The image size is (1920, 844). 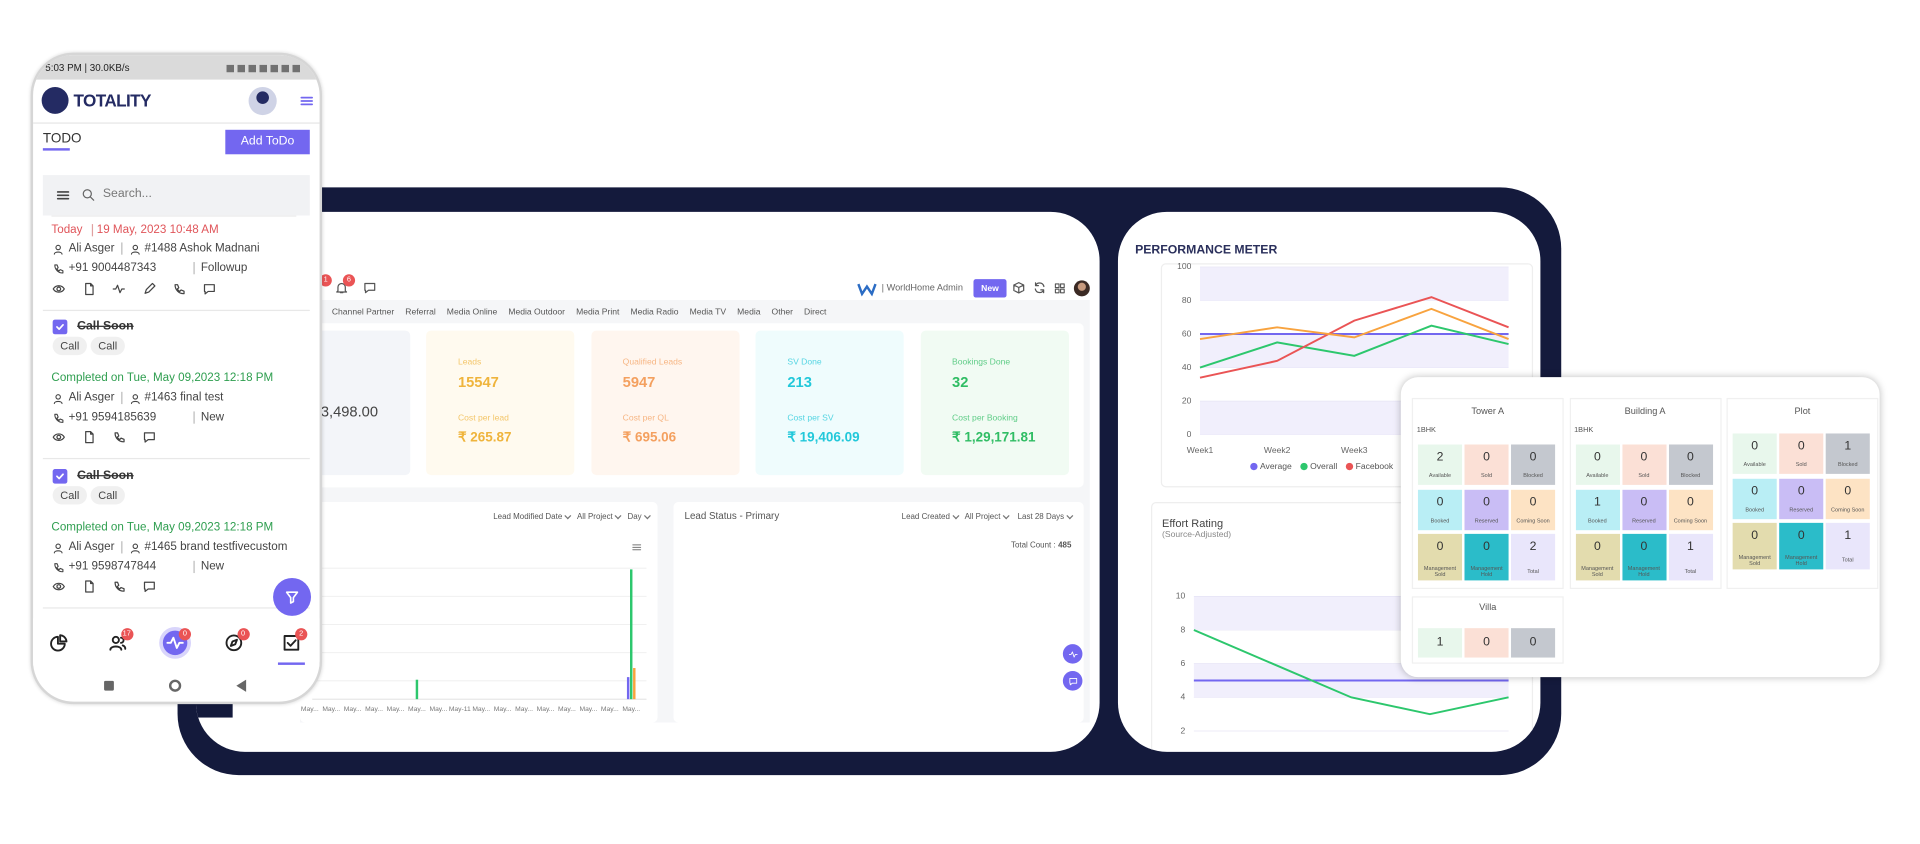 I want to click on filter-dropdown: Lead Created, so click(x=931, y=516).